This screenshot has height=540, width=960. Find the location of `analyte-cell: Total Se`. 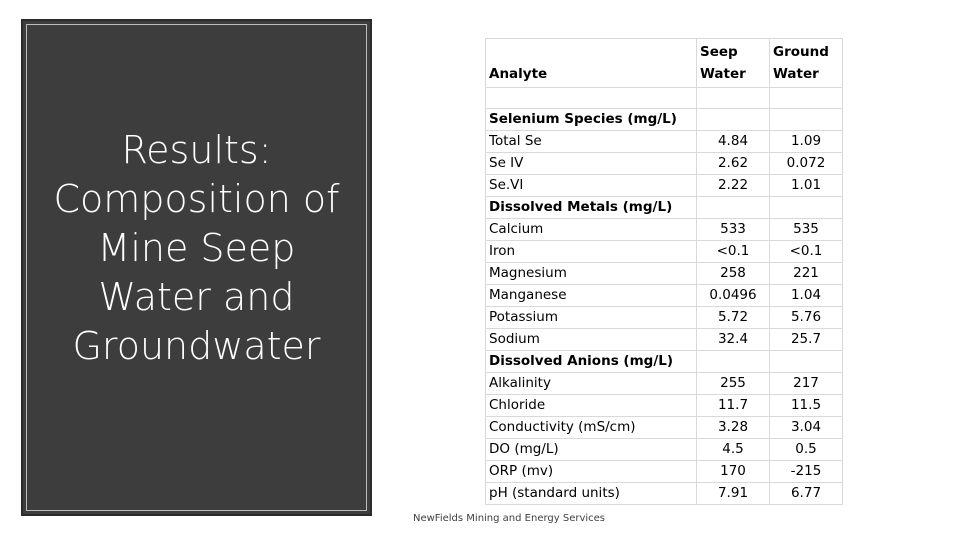

analyte-cell: Total Se is located at coordinates (591, 141).